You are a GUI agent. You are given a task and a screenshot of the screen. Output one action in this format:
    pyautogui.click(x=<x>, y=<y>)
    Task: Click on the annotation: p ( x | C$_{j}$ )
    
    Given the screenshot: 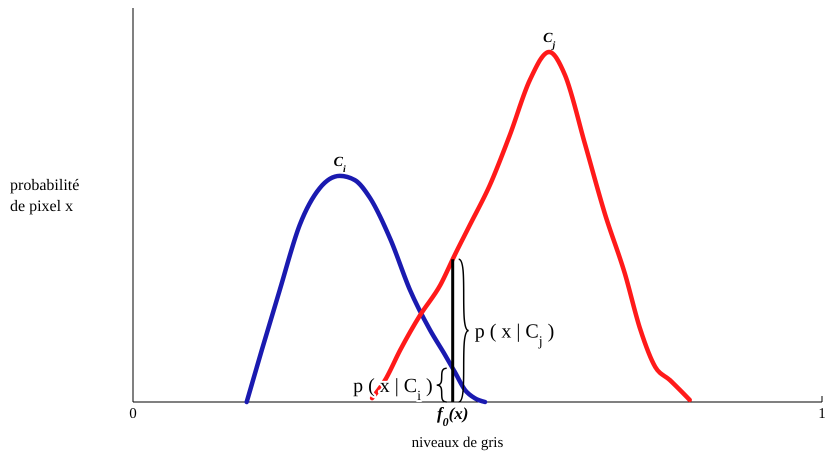 What is the action you would take?
    pyautogui.click(x=514, y=335)
    